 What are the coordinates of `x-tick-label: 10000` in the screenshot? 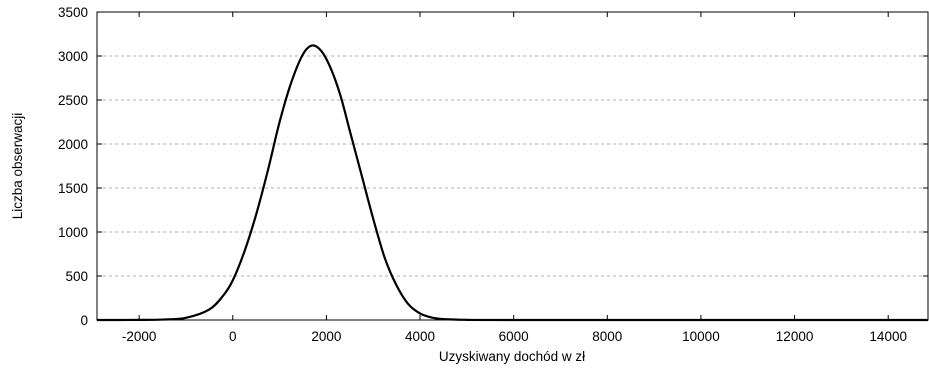 It's located at (701, 336).